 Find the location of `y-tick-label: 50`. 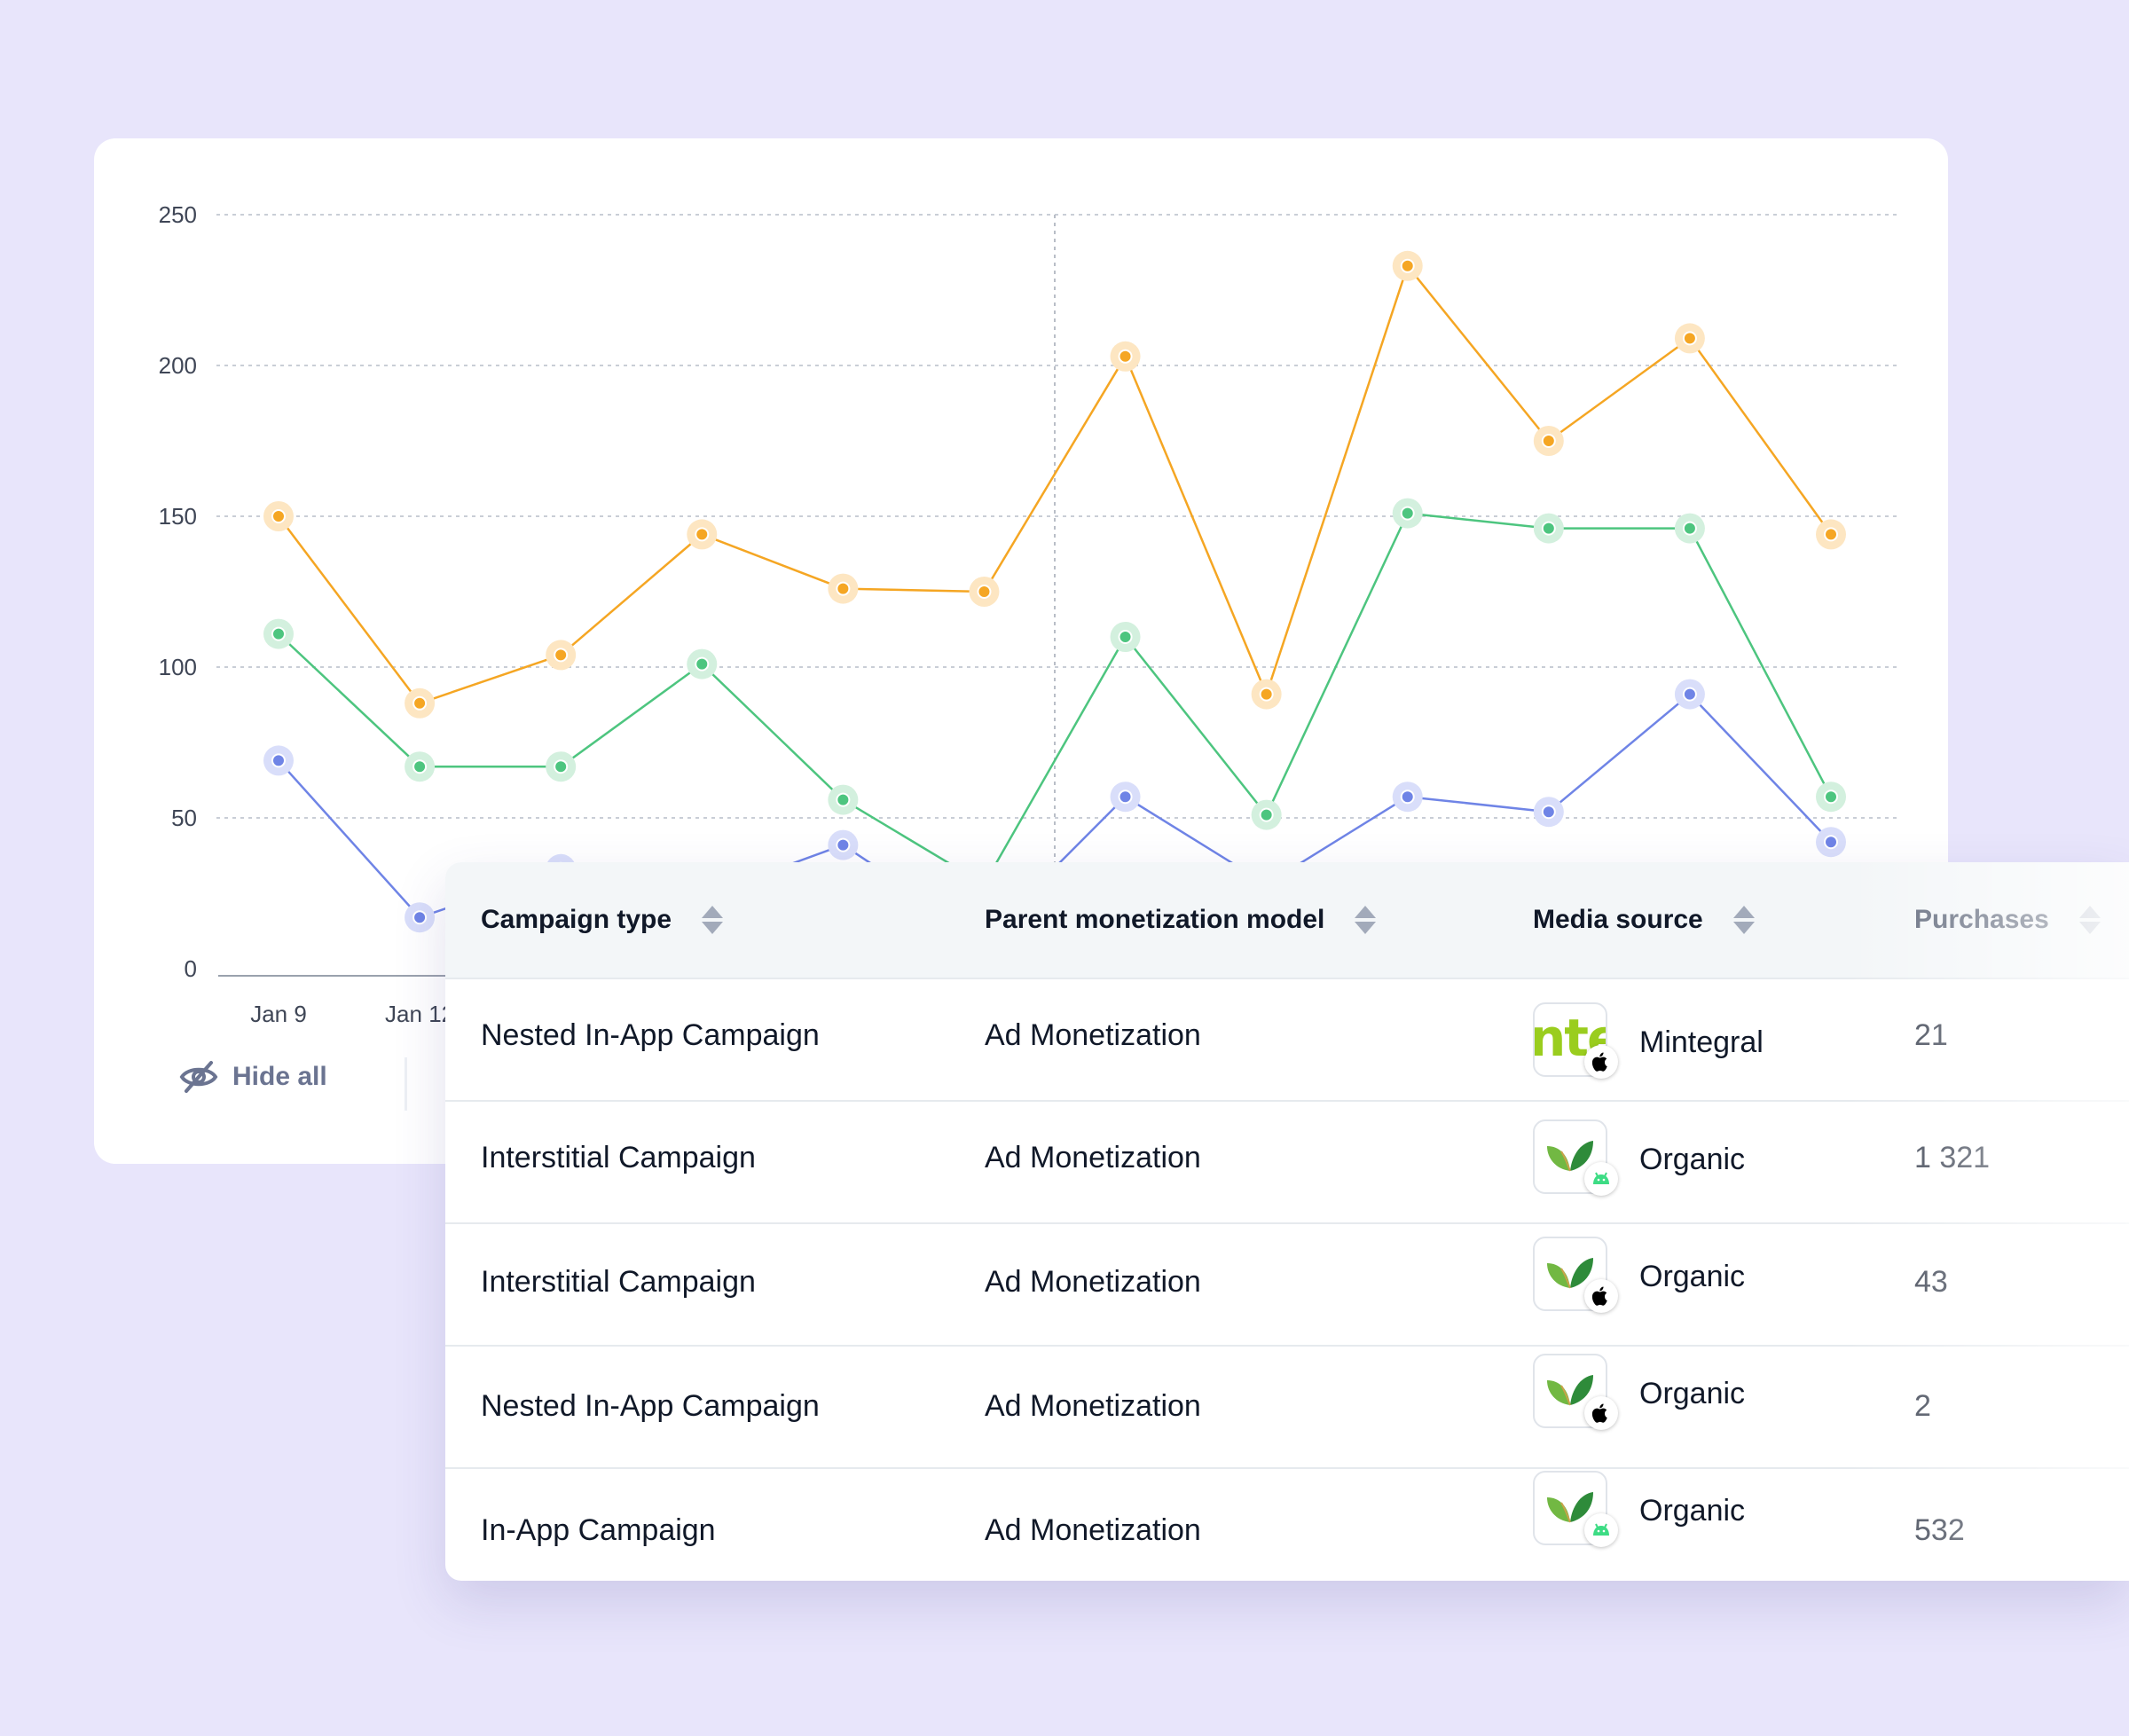

y-tick-label: 50 is located at coordinates (184, 818).